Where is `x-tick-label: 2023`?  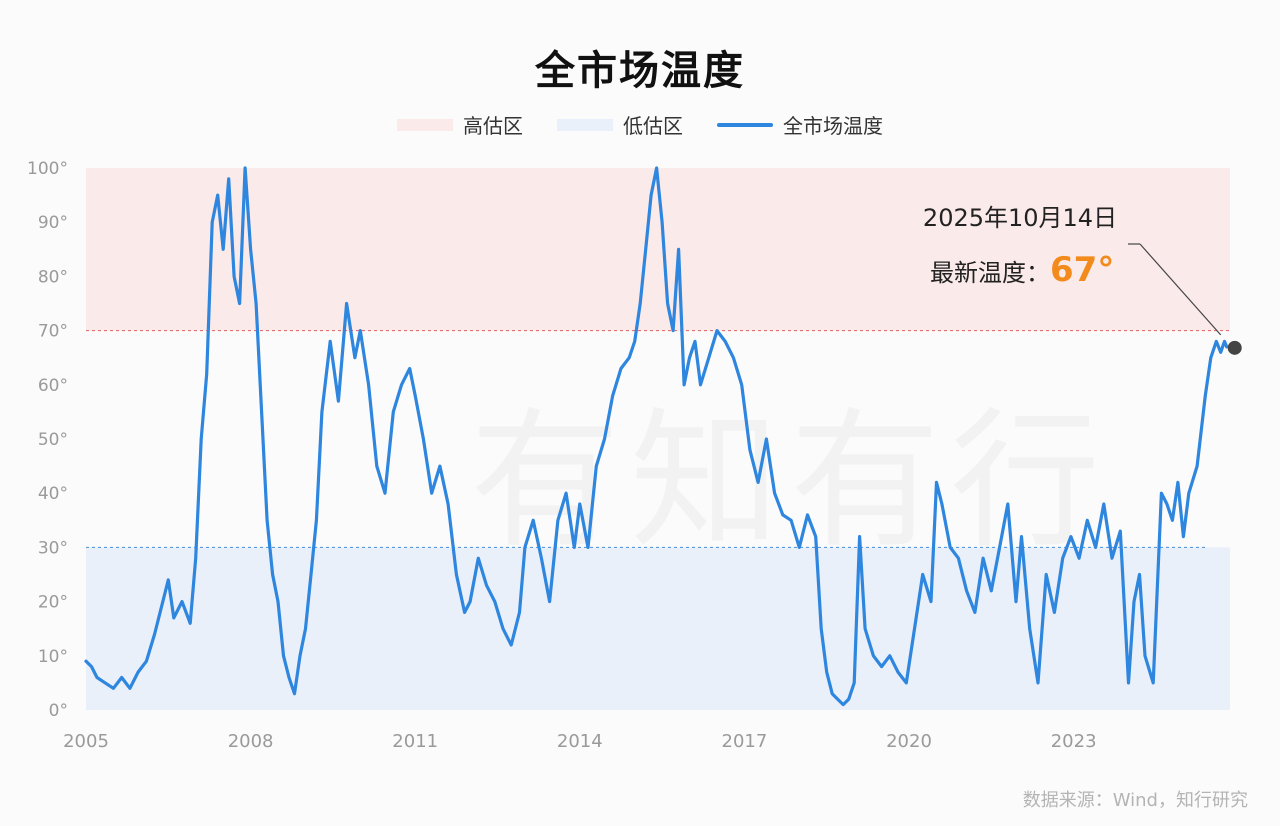
x-tick-label: 2023 is located at coordinates (1074, 741).